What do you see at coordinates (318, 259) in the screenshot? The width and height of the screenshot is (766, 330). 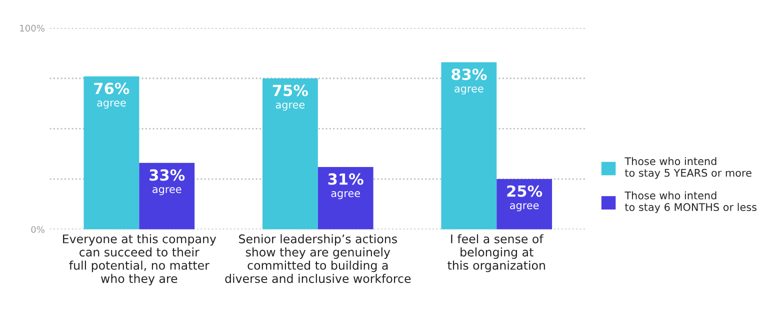 I see `x-tick-label: Senior leadership’s actions show they are genuinely committed to building a diverse and inclusive workforce` at bounding box center [318, 259].